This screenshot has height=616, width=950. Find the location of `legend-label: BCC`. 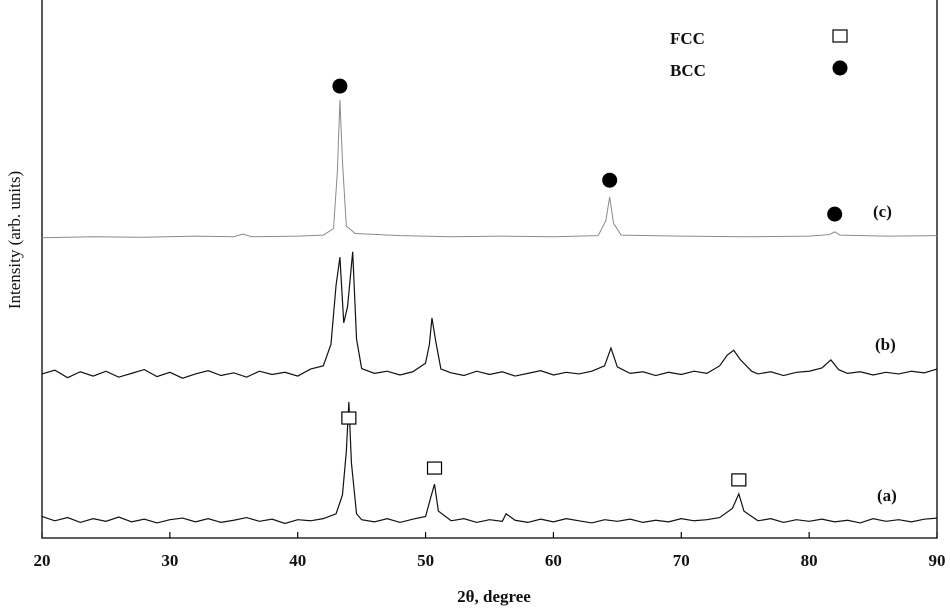

legend-label: BCC is located at coordinates (688, 70).